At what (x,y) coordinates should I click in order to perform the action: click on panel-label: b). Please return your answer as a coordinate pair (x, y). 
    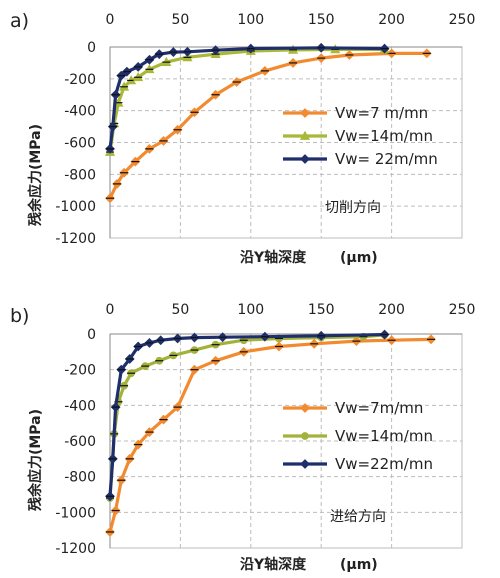
    Looking at the image, I should click on (19, 316).